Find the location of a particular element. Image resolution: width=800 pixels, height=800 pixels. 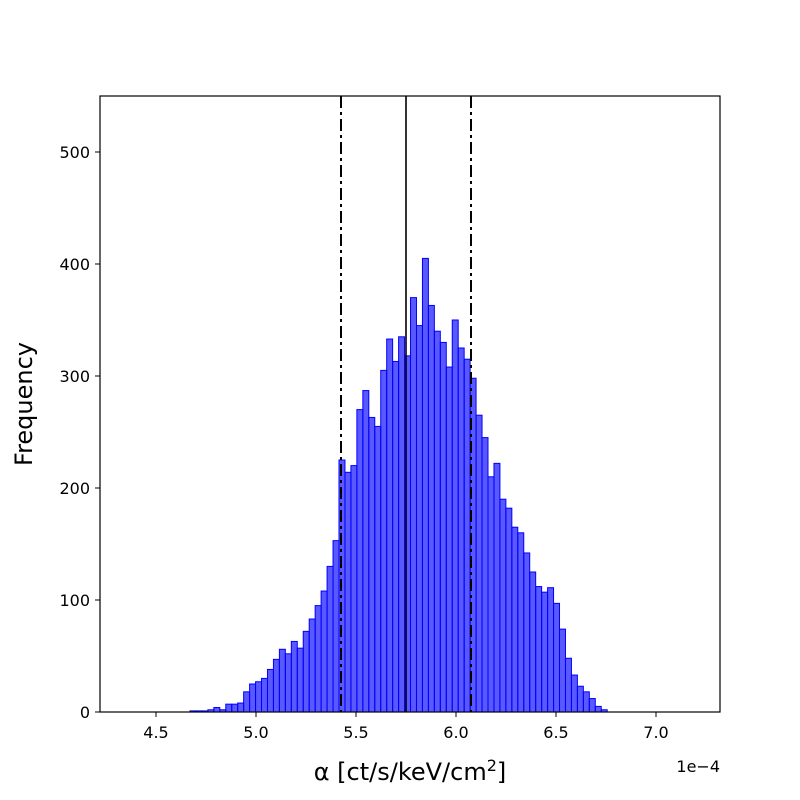

x-axis-label-close: ] is located at coordinates (501, 772).